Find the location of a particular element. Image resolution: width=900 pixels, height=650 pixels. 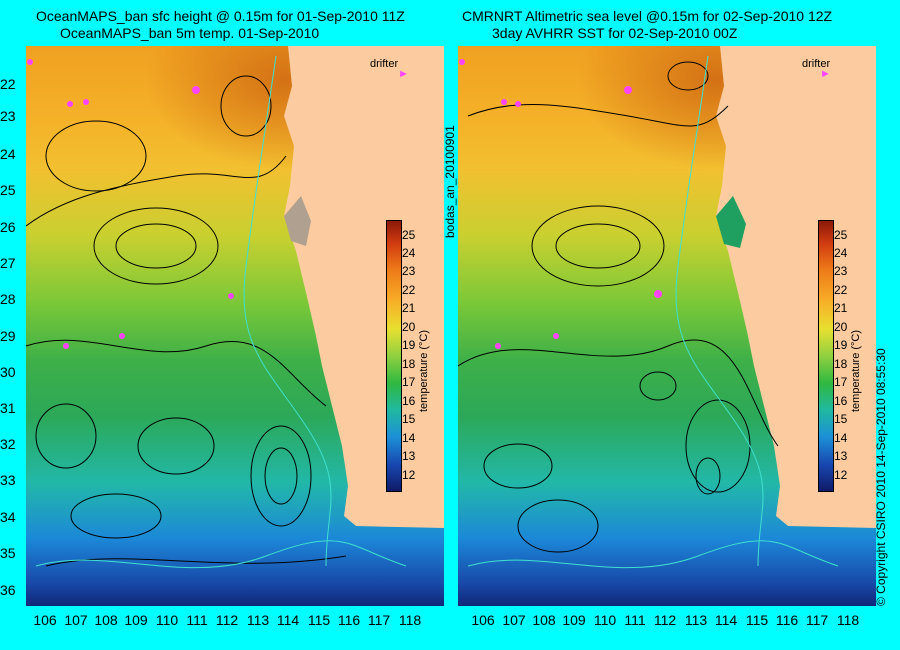

lon-tick-106: 106 is located at coordinates (483, 620).